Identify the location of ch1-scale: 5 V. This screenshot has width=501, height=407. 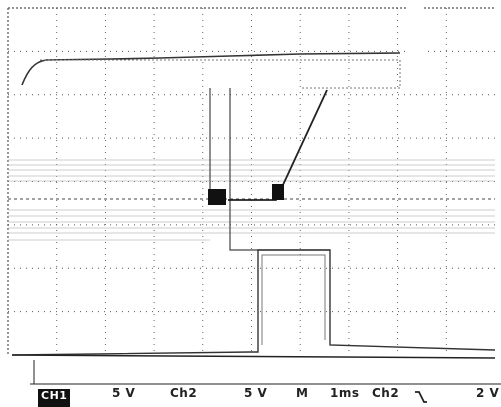
(124, 393).